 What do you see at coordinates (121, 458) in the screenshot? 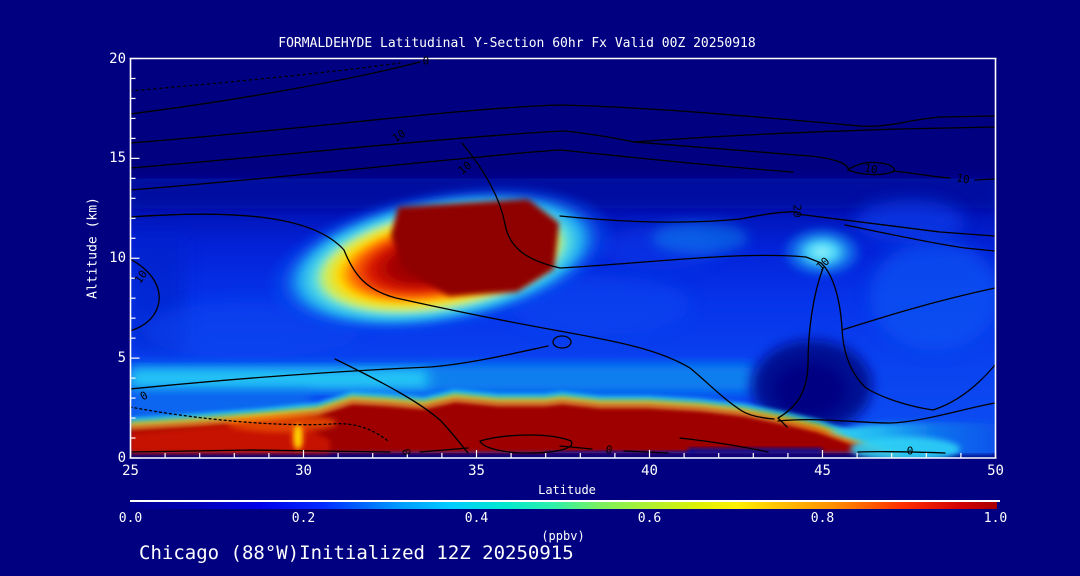
I see `y-tick-label: 0` at bounding box center [121, 458].